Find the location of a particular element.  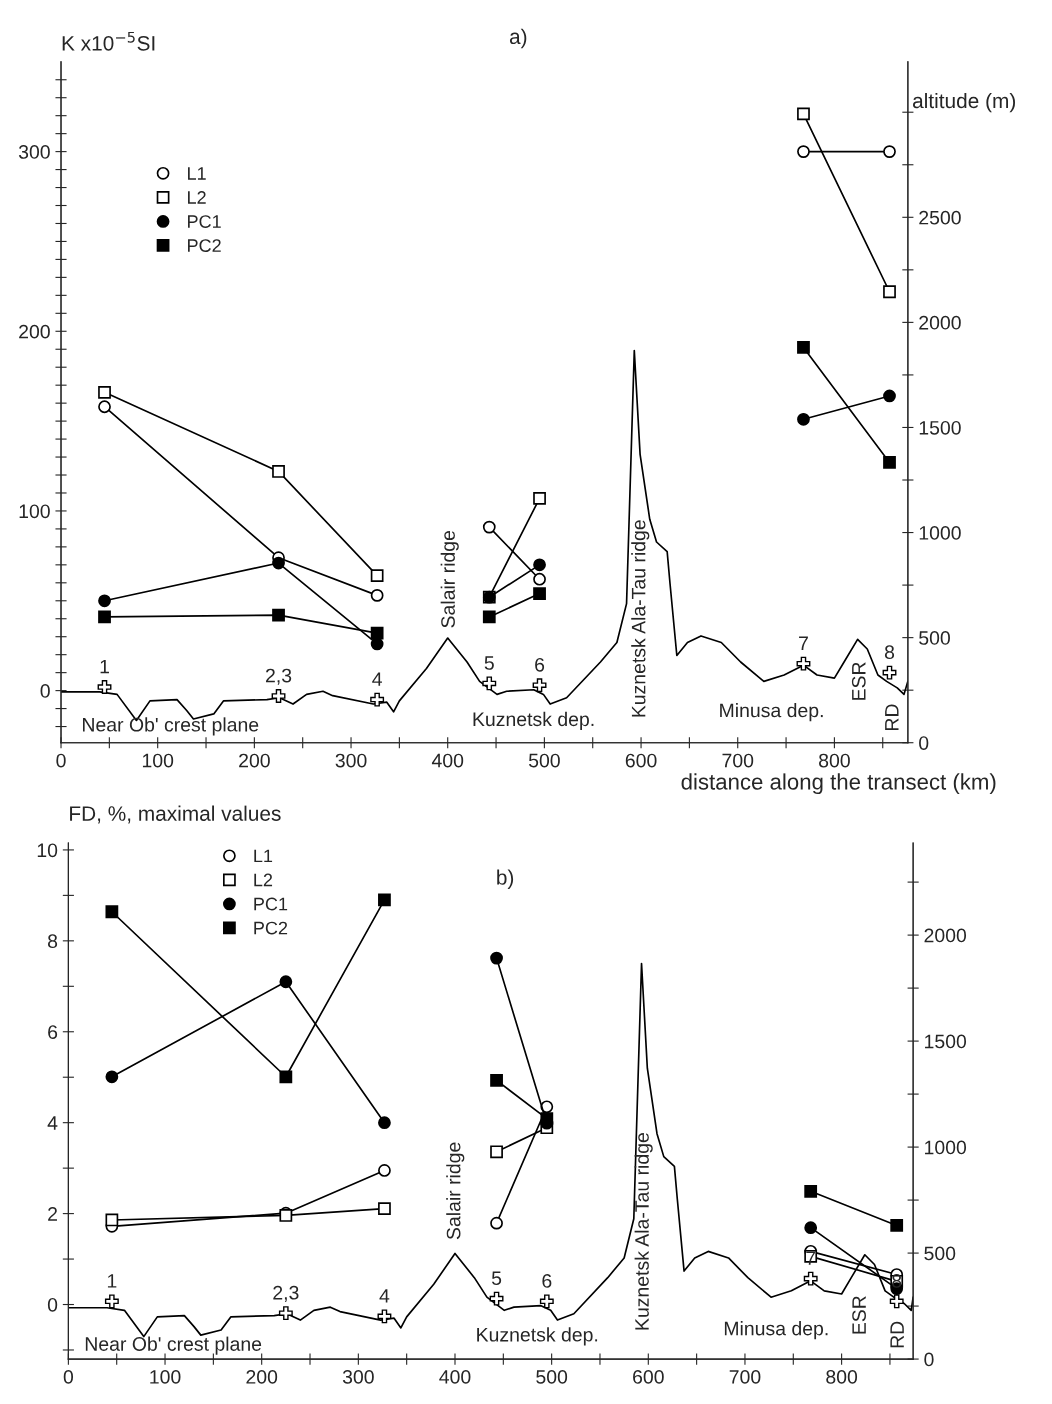

y-tick-label: 300 is located at coordinates (34, 152).